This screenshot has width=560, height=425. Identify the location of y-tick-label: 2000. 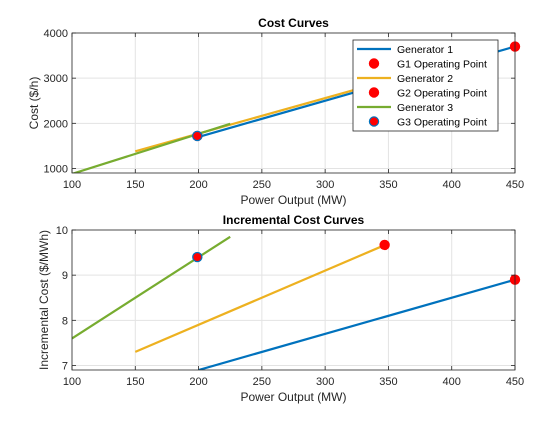
(56, 124).